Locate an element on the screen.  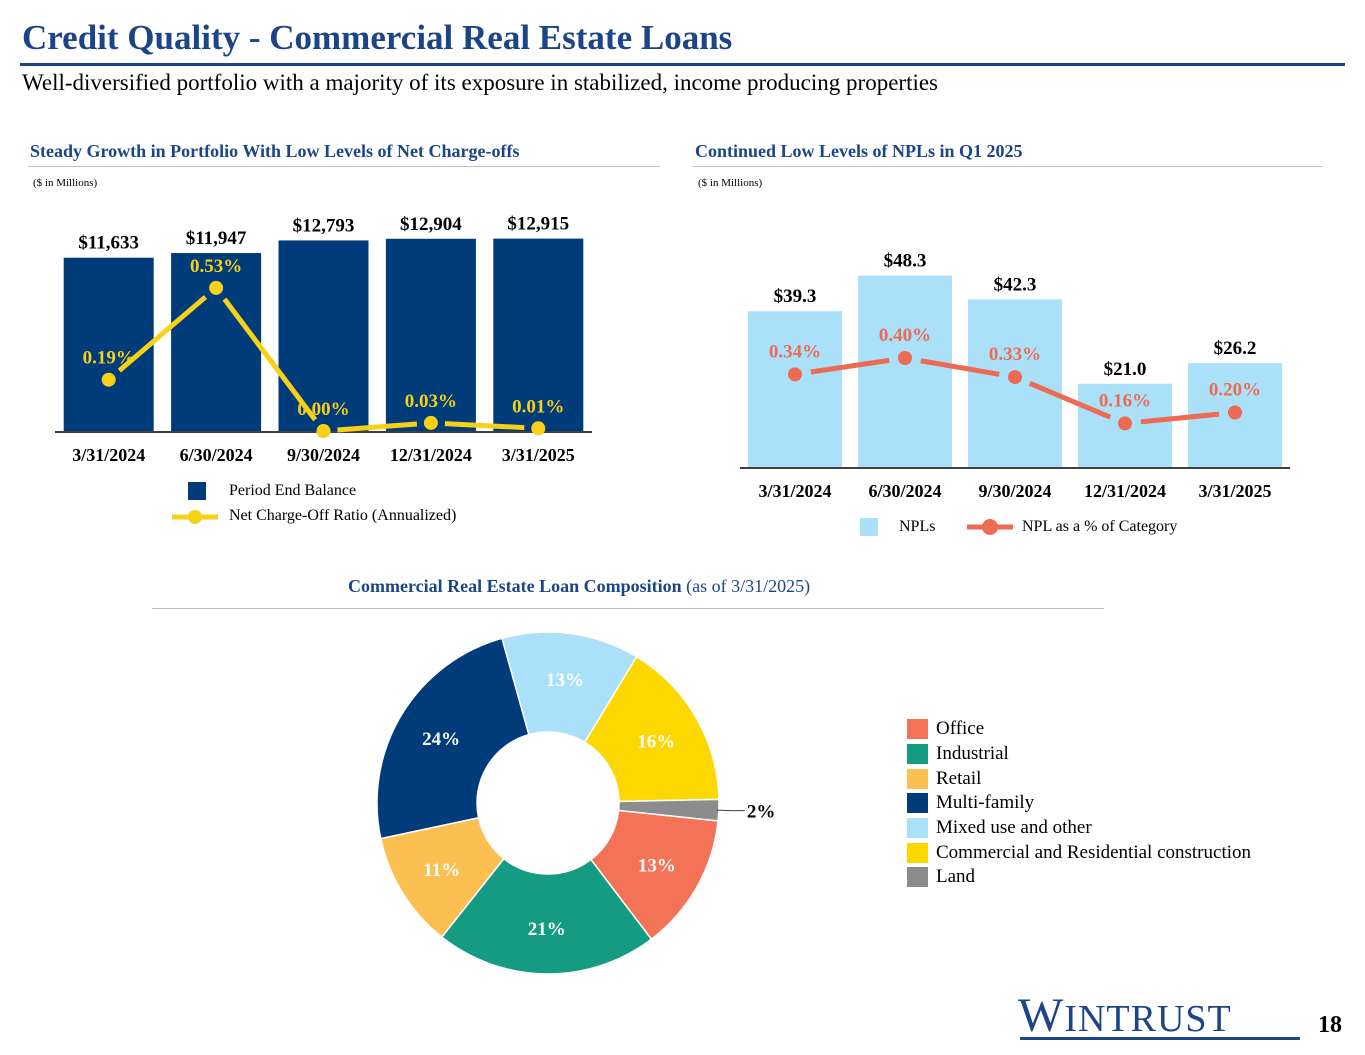
legend-swatch-npls is located at coordinates (869, 527).